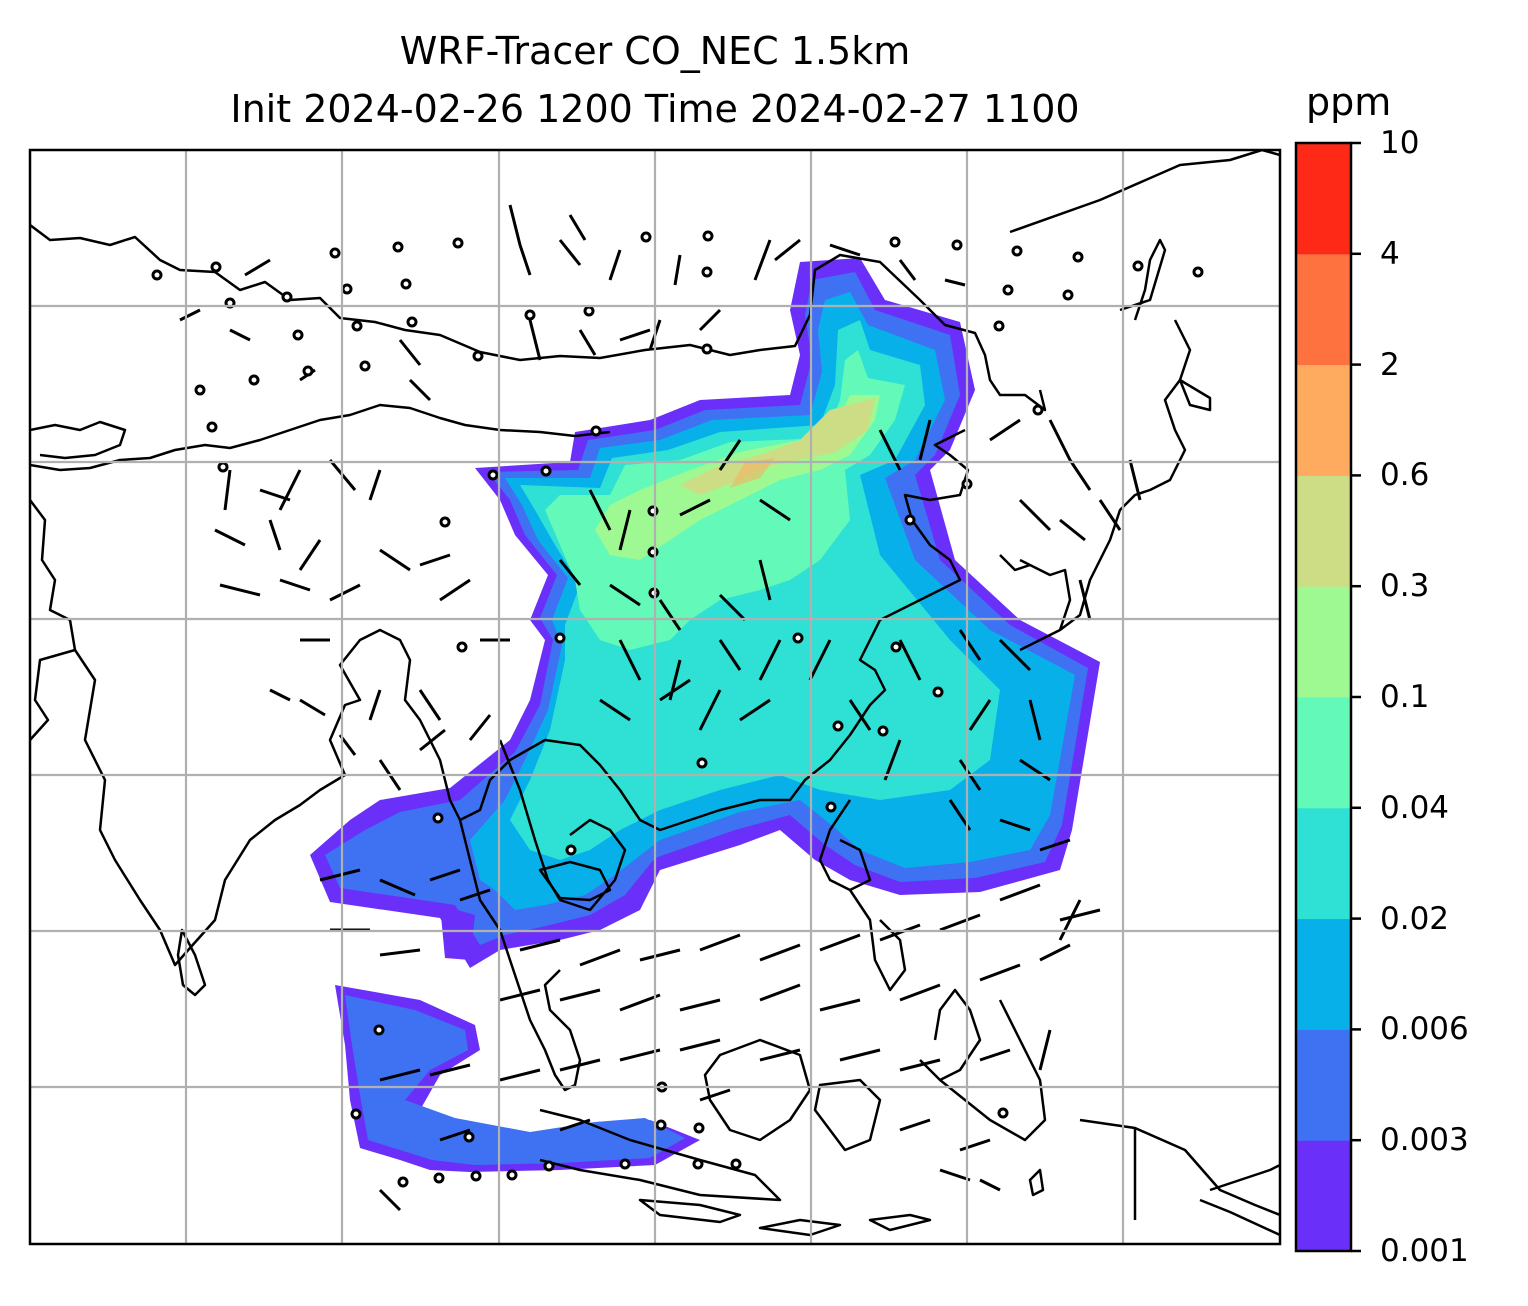 The image size is (1528, 1306). I want to click on colorbar-tick-label: 0.04, so click(1415, 807).